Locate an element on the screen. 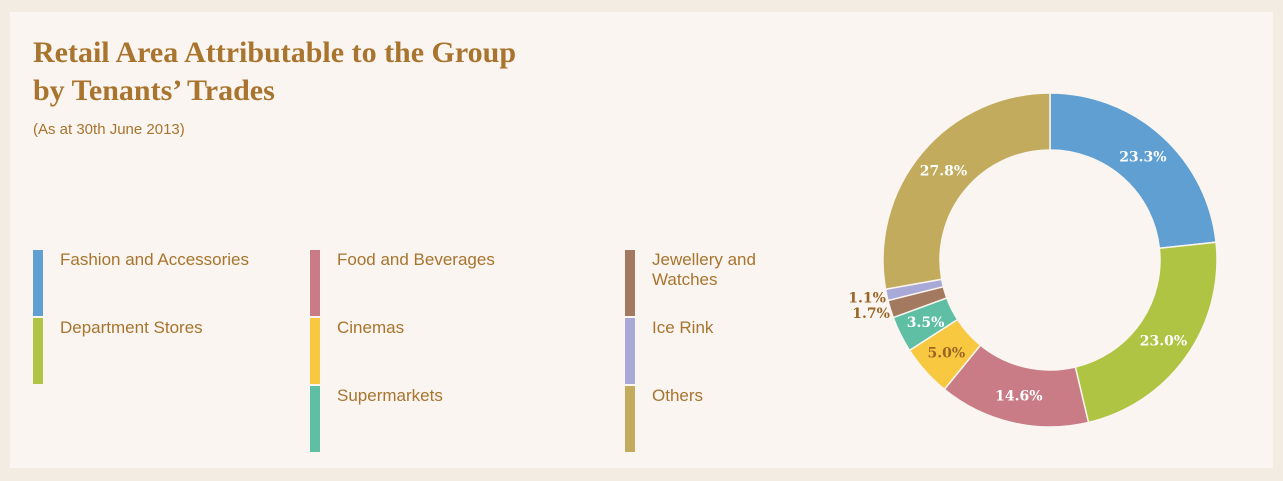 Image resolution: width=1283 pixels, height=481 pixels. legend-label: Fashion and Accessories is located at coordinates (154, 259).